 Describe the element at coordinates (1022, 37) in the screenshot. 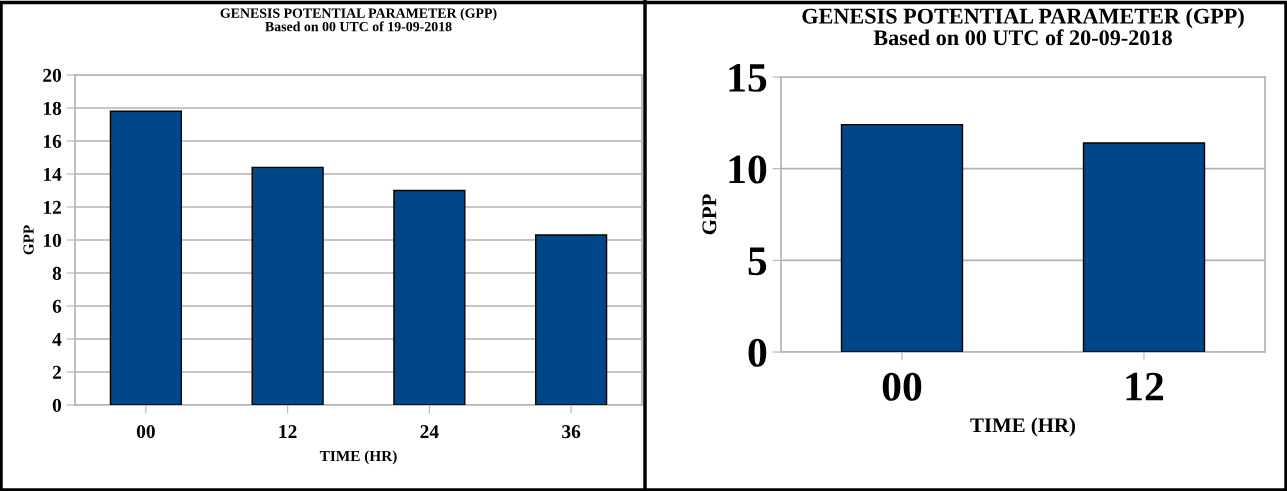

I see `chart-subtitle: Based on 00 UTC of 20-09-2018` at that location.